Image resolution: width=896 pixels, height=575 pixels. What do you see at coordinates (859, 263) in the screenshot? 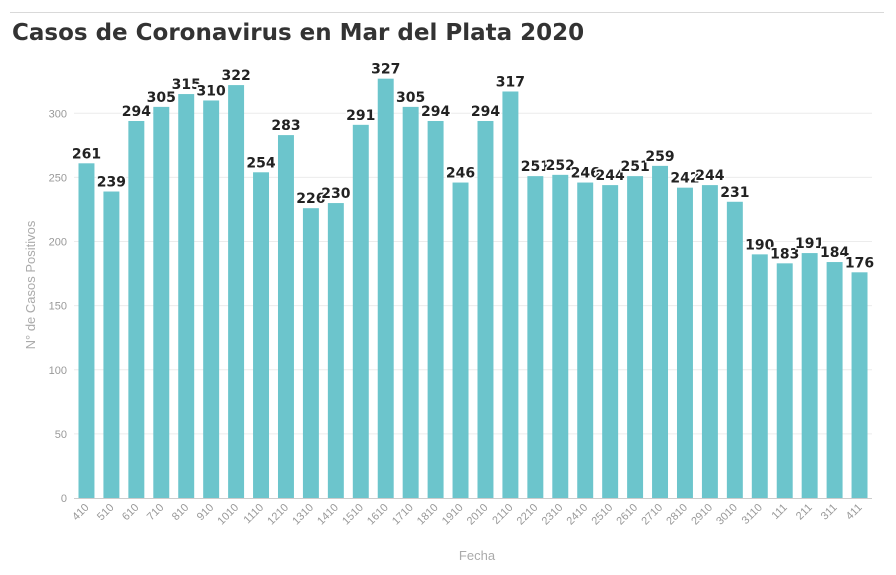
I see `data-label: 176` at bounding box center [859, 263].